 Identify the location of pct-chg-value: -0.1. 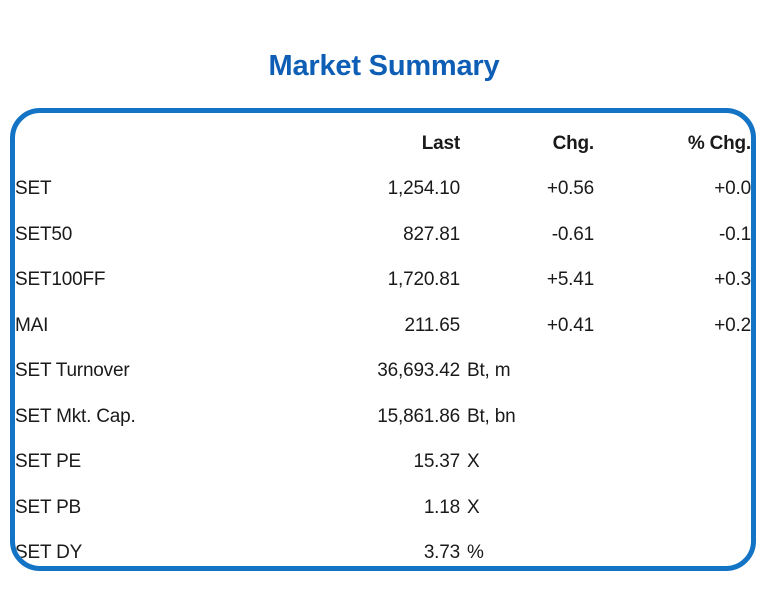
(735, 234).